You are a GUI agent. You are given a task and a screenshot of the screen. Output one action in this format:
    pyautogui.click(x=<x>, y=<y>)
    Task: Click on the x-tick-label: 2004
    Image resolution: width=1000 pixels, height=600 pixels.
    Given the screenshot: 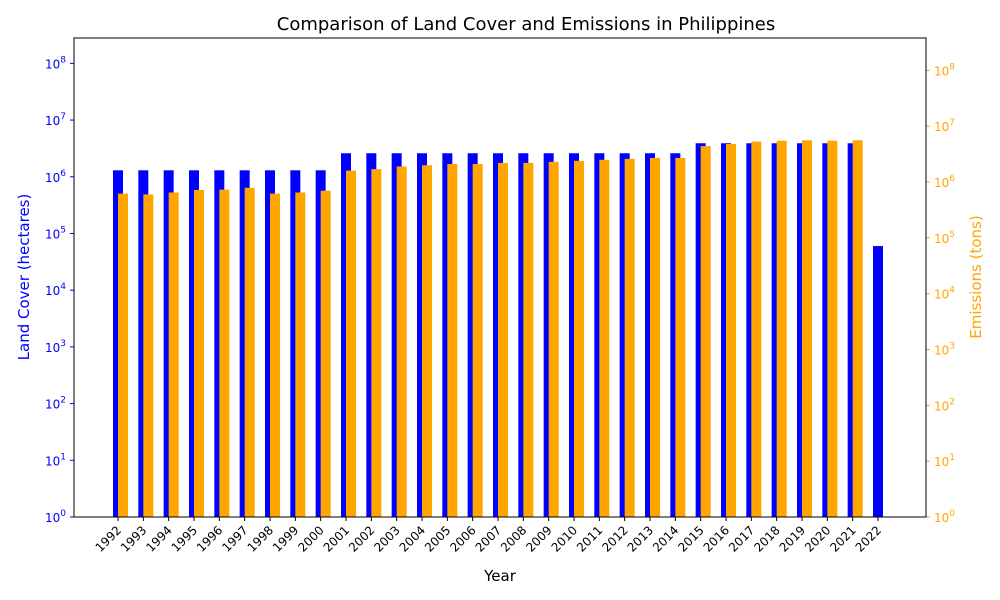 What is the action you would take?
    pyautogui.click(x=412, y=538)
    